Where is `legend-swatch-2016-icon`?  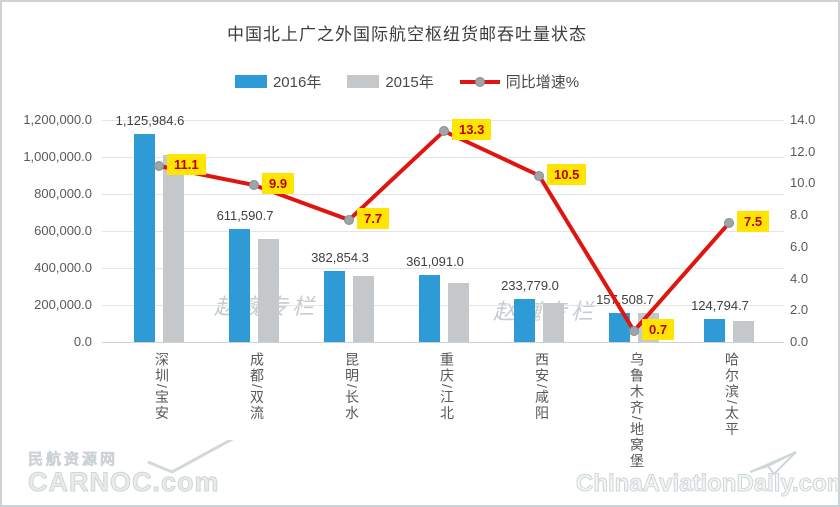
legend-swatch-2016-icon is located at coordinates (250, 81).